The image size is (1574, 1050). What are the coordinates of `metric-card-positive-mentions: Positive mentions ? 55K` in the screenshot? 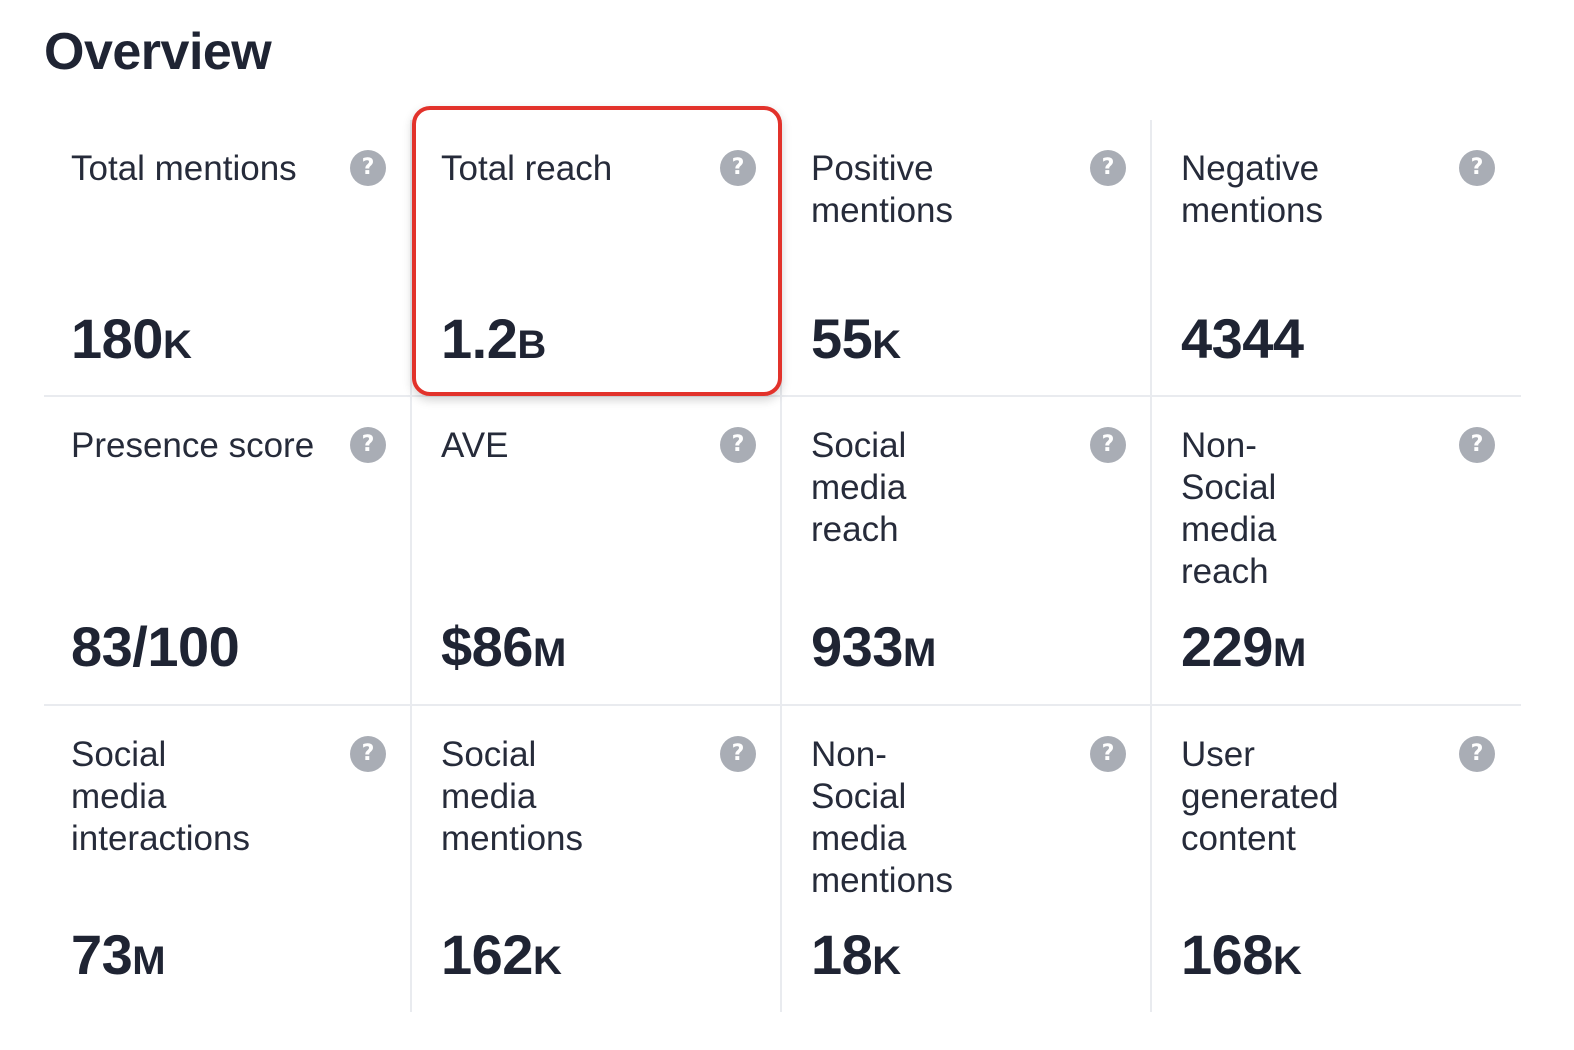 It's located at (968, 258).